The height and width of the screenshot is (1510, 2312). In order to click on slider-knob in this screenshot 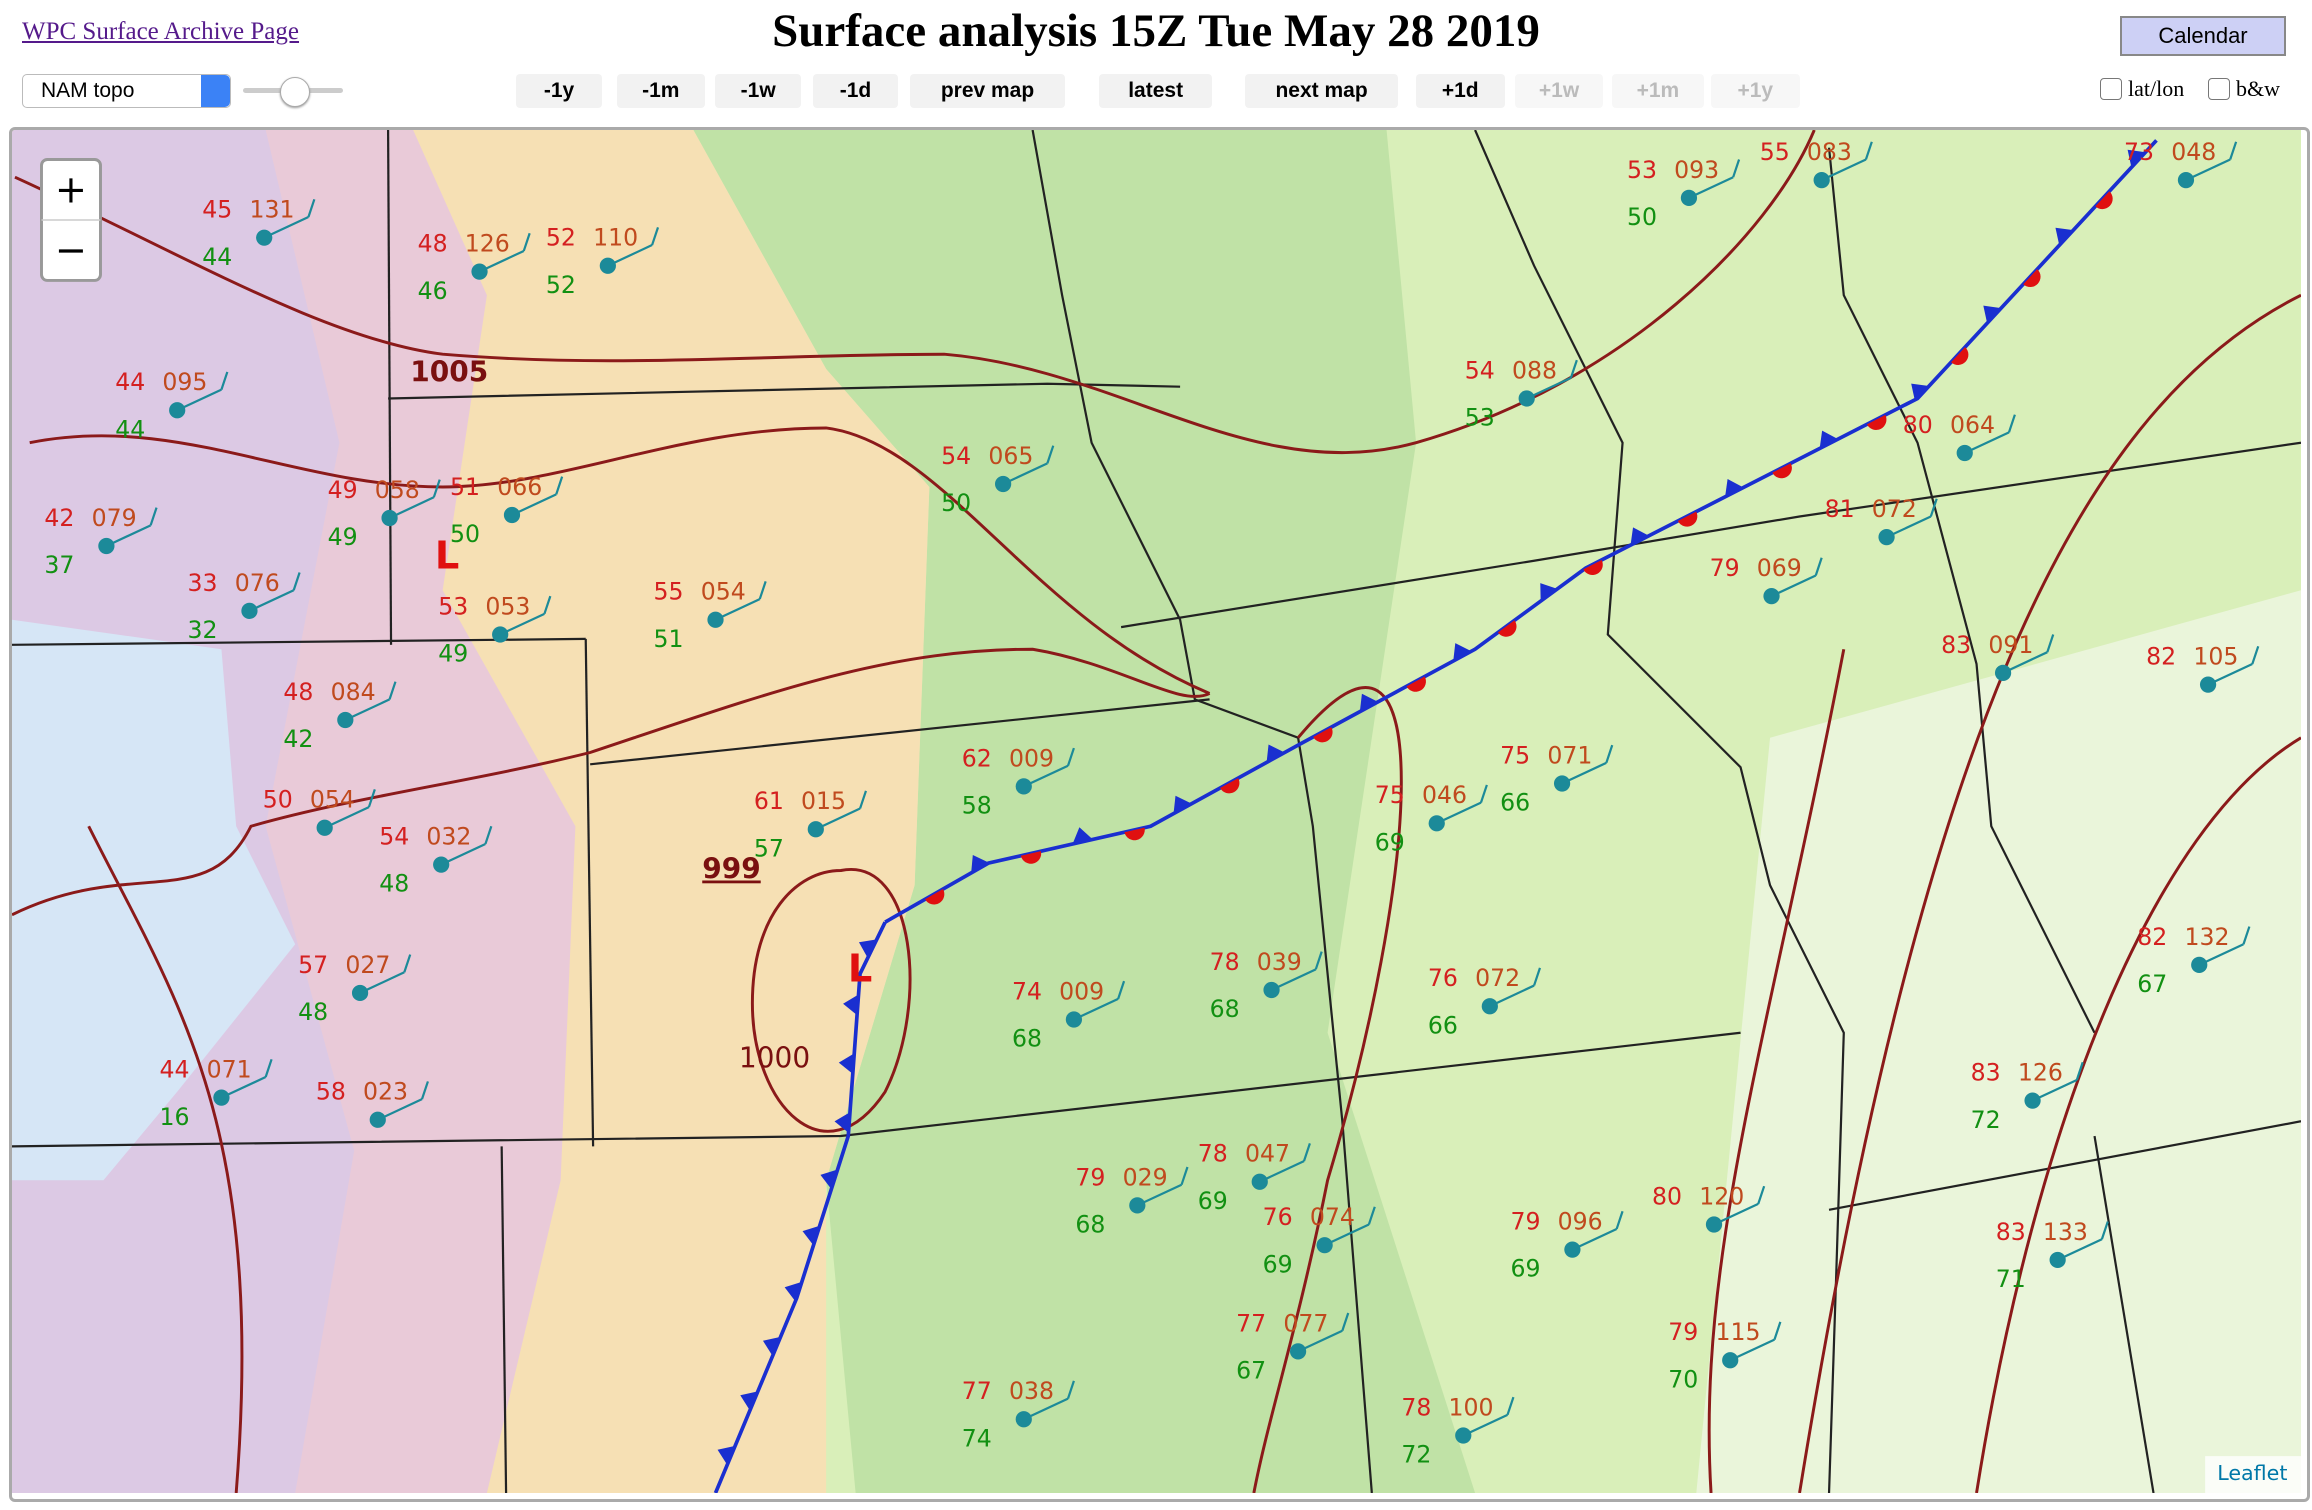, I will do `click(295, 92)`.